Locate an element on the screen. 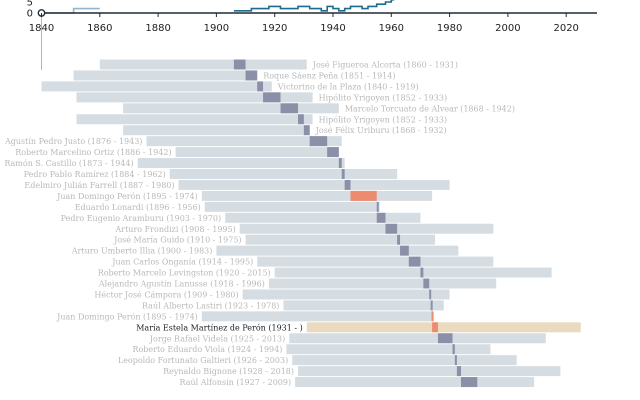 The width and height of the screenshot is (640, 400). president-row: Agustín Pedro Justo (1876 - 1943) is located at coordinates (173, 141).